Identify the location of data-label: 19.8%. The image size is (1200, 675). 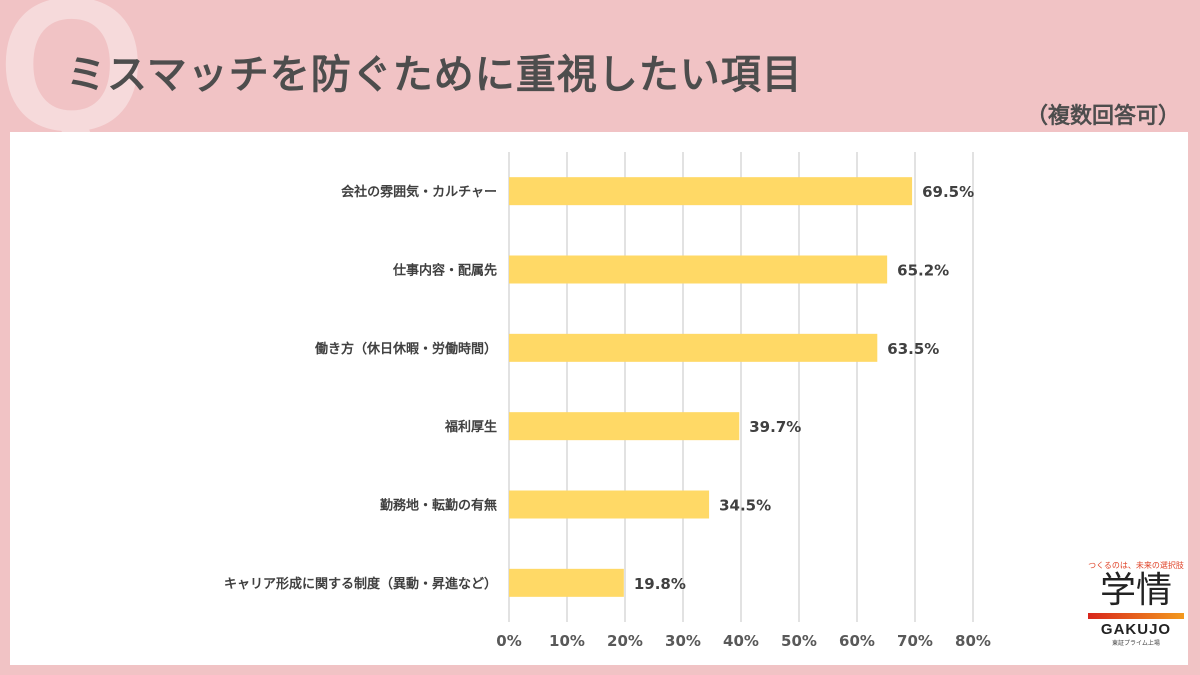
(660, 584).